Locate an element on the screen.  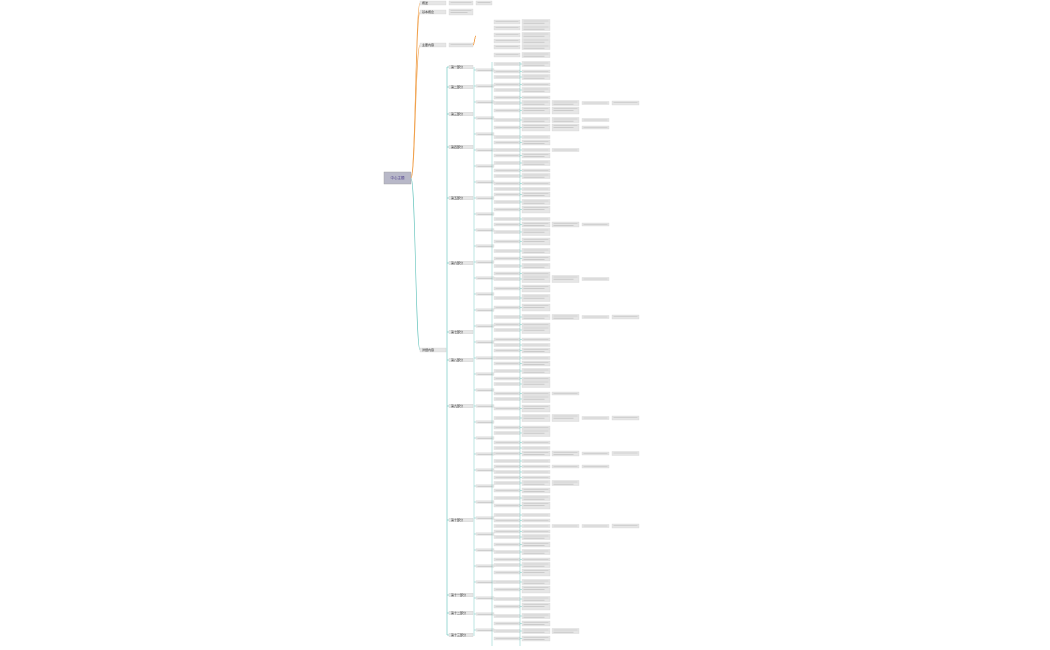
branch-node-label: 主要内容 is located at coordinates (428, 44).